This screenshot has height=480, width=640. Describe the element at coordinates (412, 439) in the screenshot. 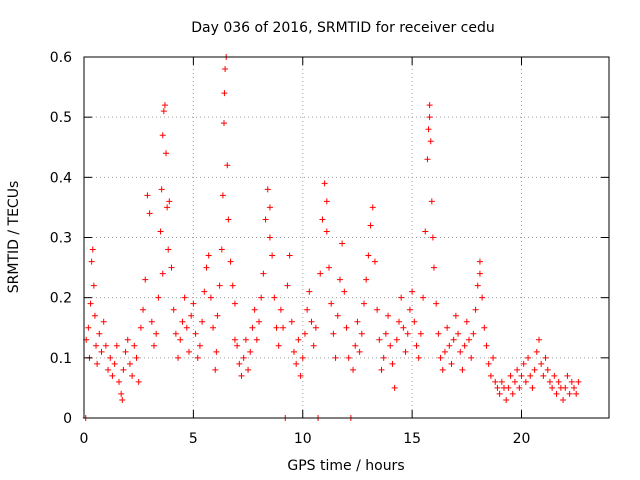

I see `x-tick-label: 15` at that location.